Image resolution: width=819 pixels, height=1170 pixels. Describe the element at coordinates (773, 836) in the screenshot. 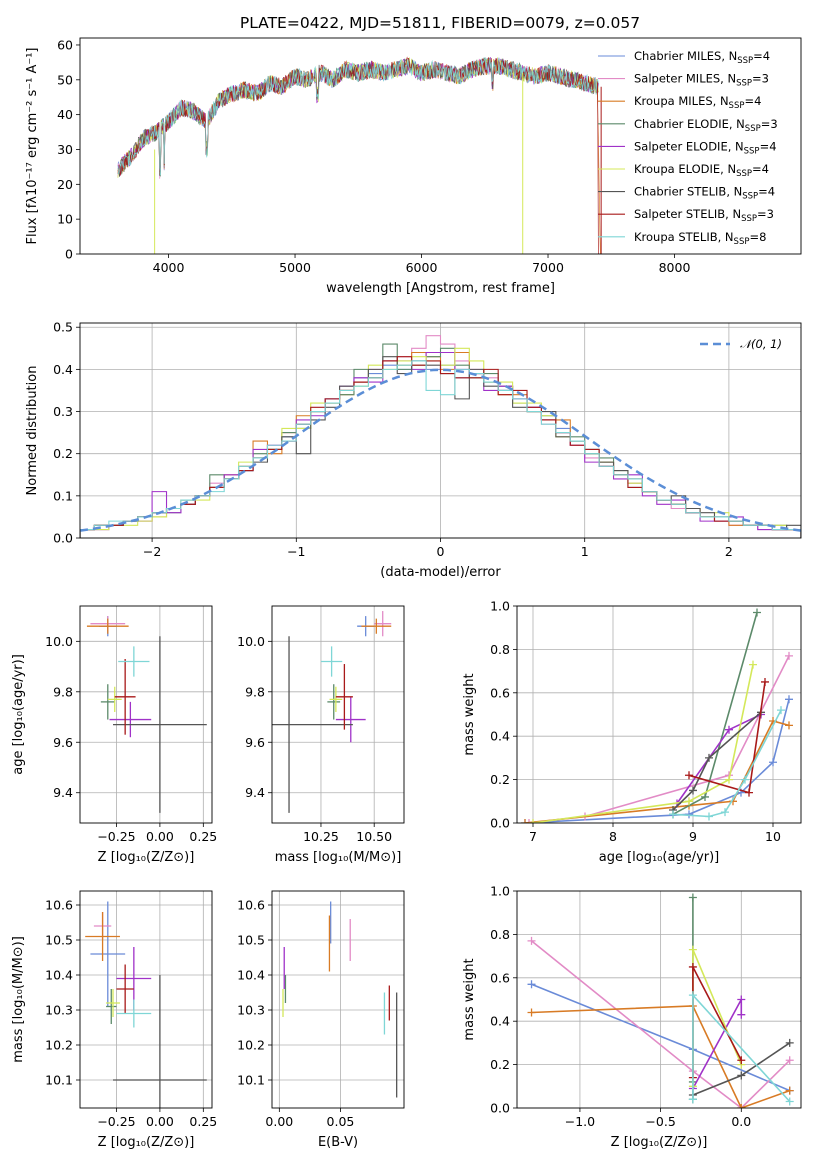

I see `x-tick-label: 10` at that location.